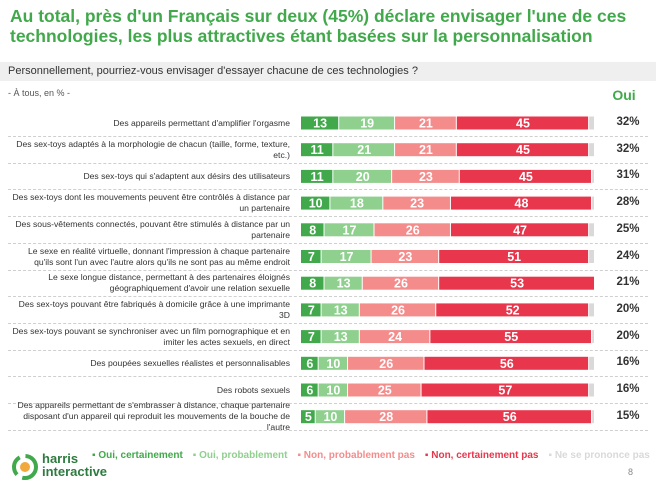 The width and height of the screenshot is (656, 487). What do you see at coordinates (599, 455) in the screenshot?
I see `legend-entry: ▪ Ne se prononce pas` at bounding box center [599, 455].